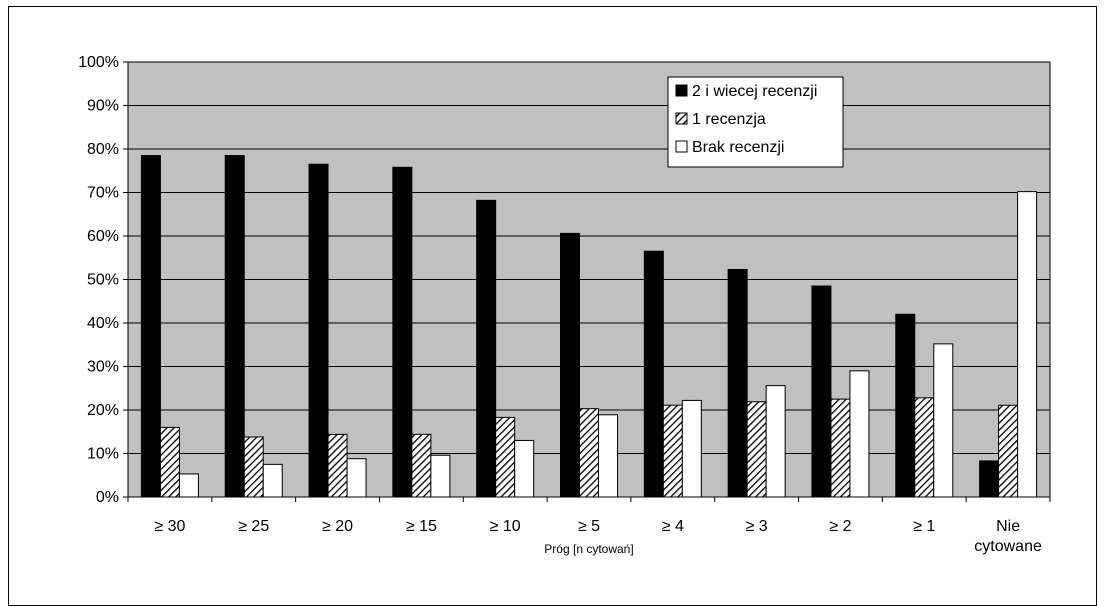  What do you see at coordinates (103, 149) in the screenshot?
I see `y-tick-label: 80%` at bounding box center [103, 149].